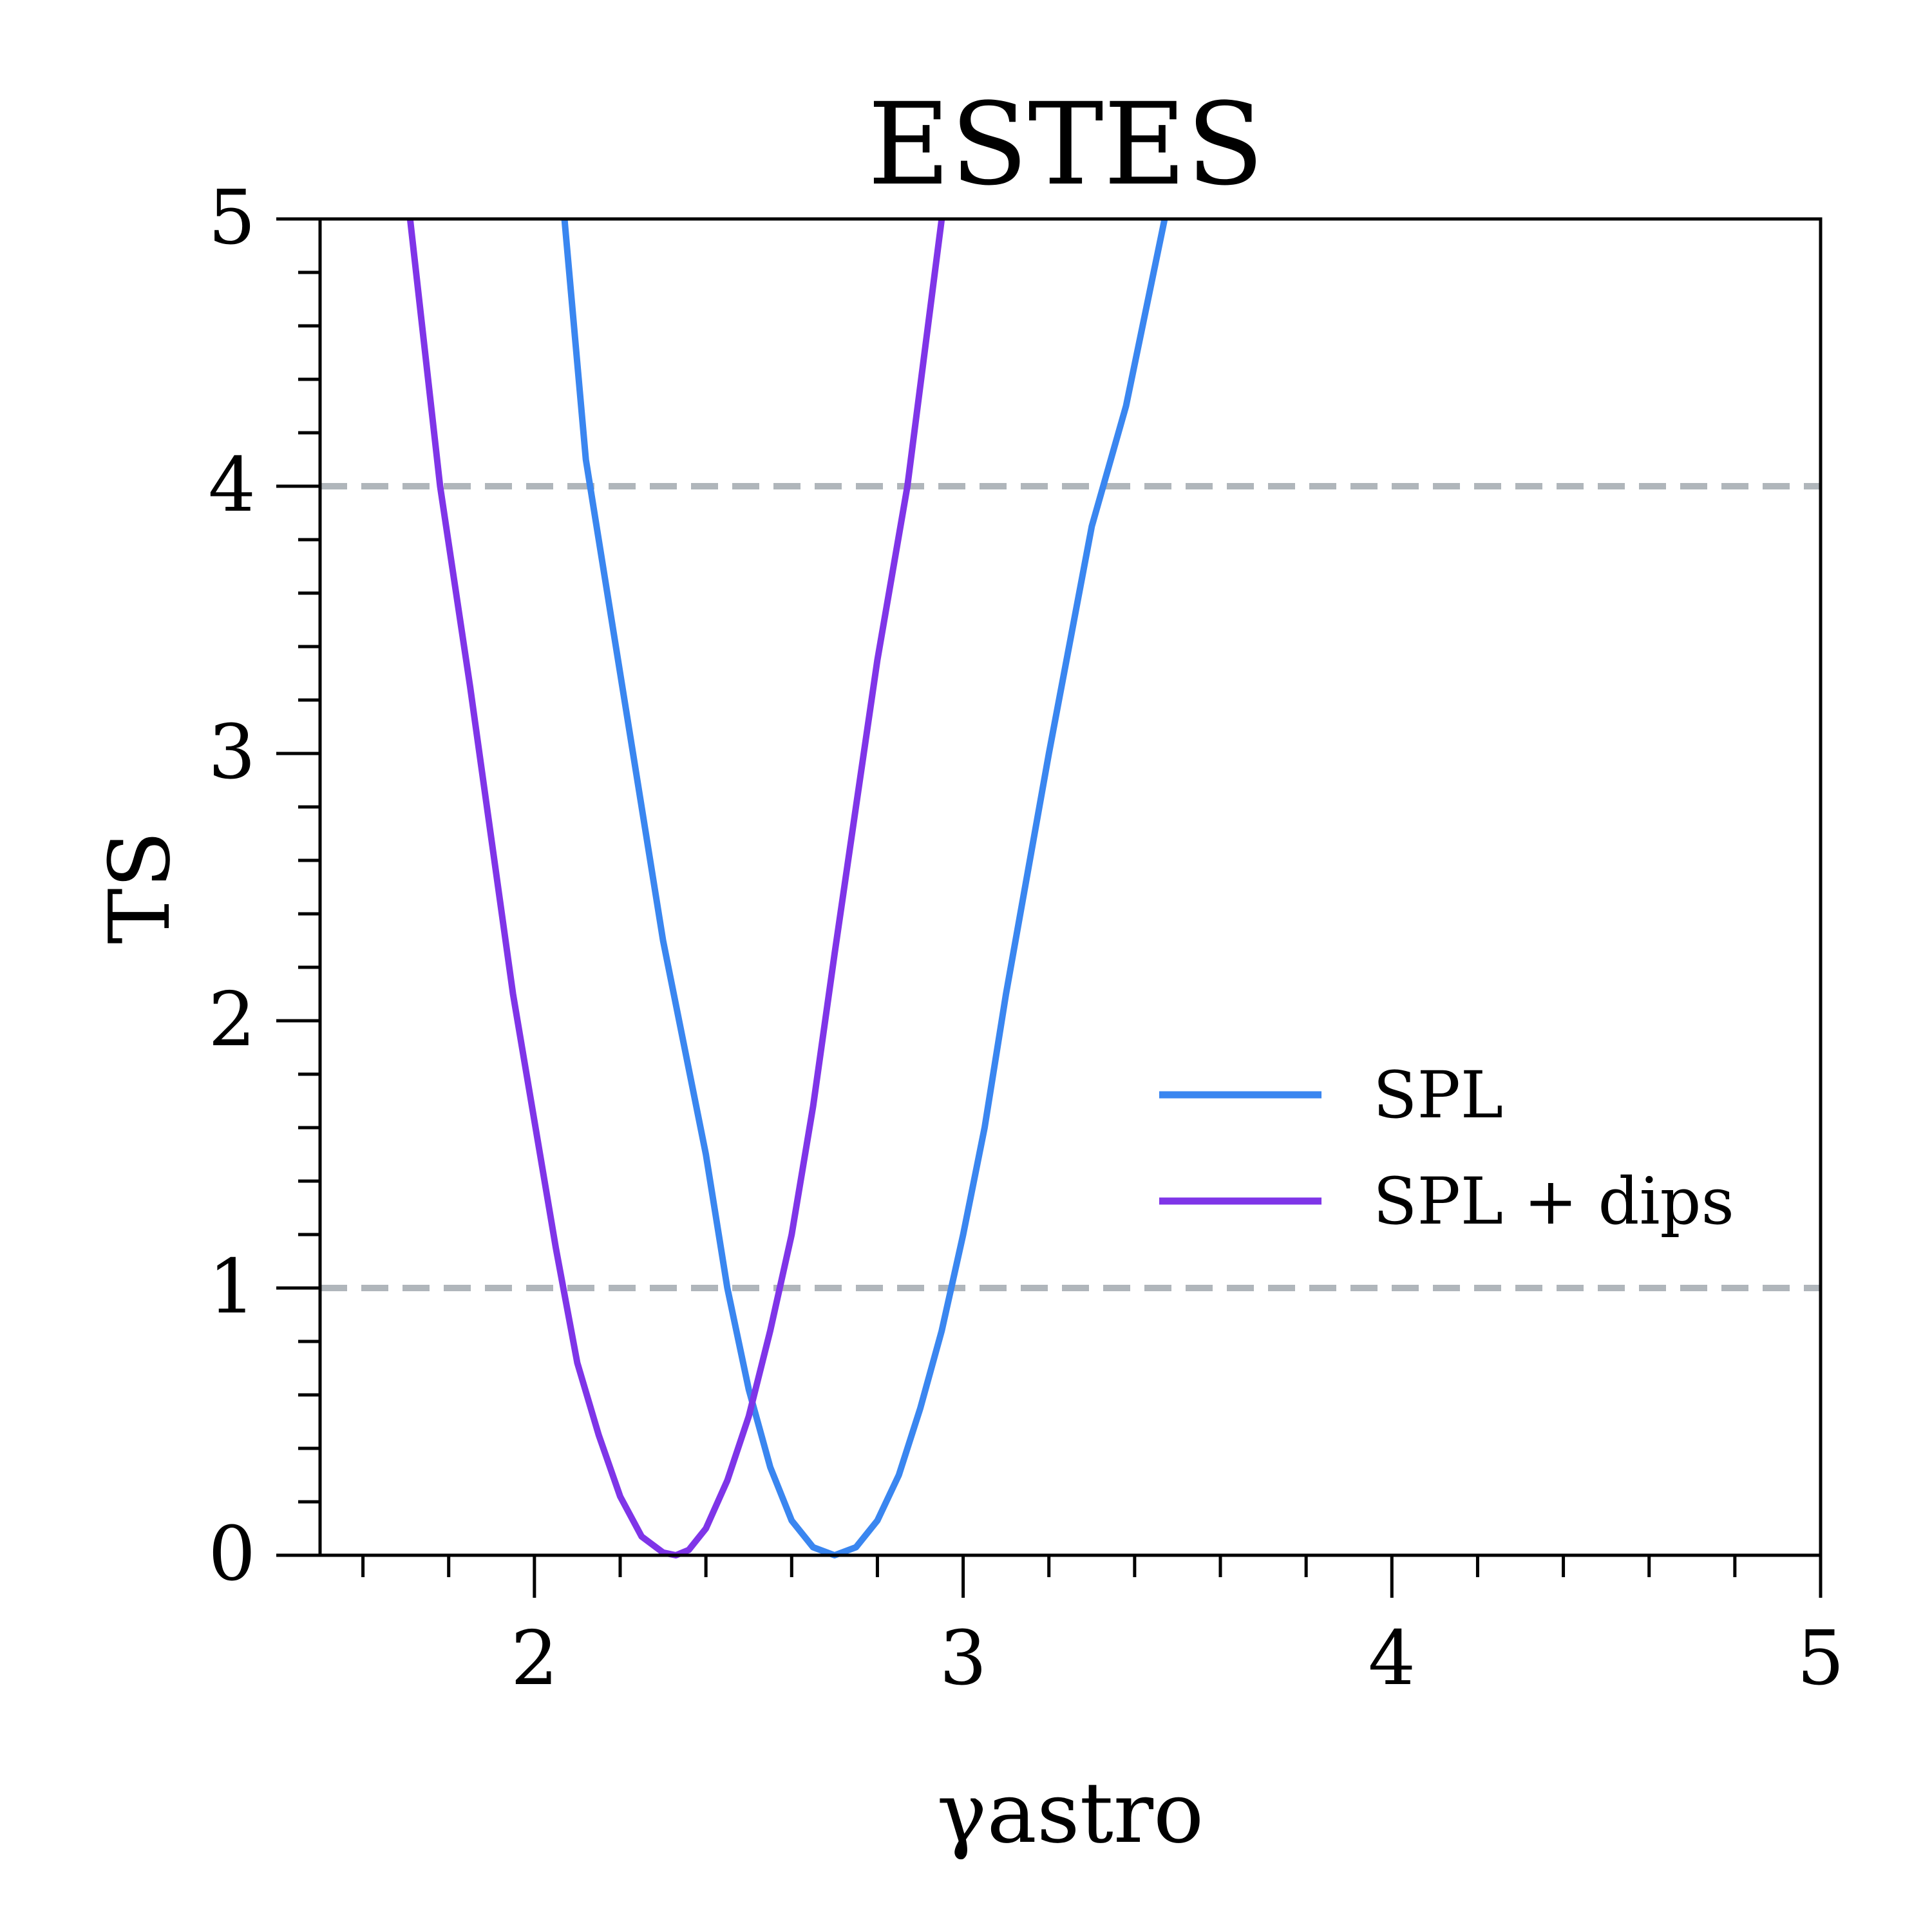 The image size is (1932, 1932). I want to click on chart-title: ESTES, so click(1065, 145).